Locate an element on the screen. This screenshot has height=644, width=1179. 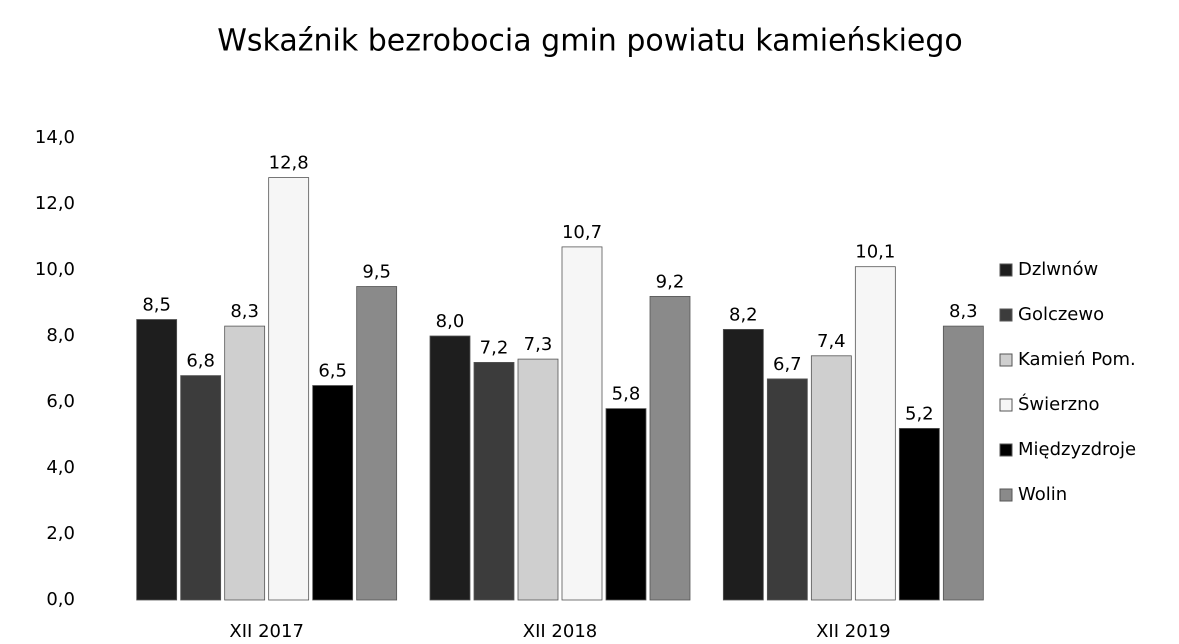
x-tick-label: XII 2019 is located at coordinates (853, 630).